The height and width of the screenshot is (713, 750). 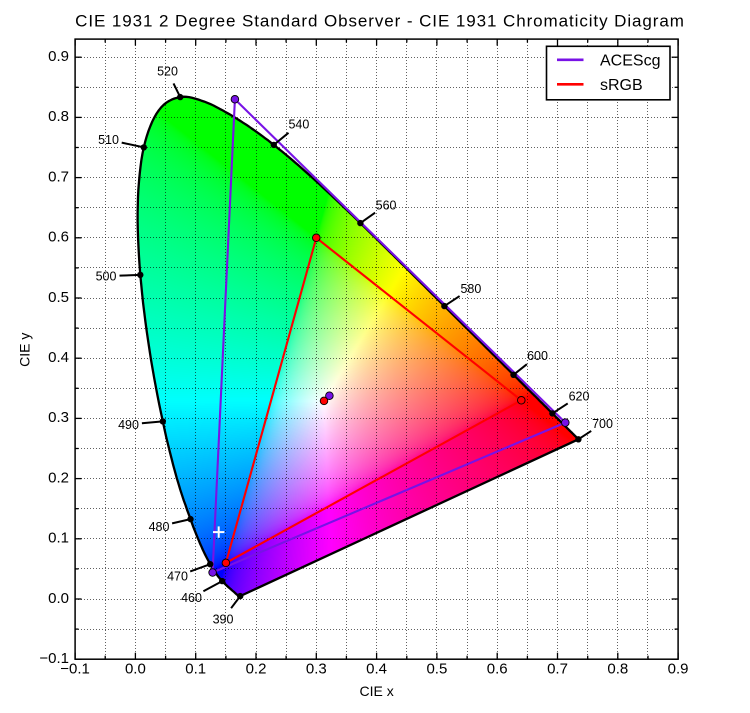 What do you see at coordinates (108, 140) in the screenshot?
I see `svg-text: 510` at bounding box center [108, 140].